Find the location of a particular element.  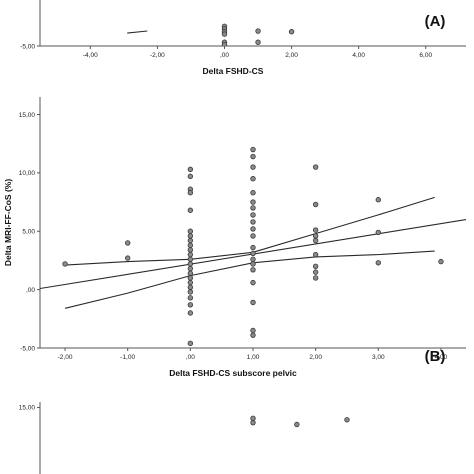

fit-line-lower-ci is located at coordinates (249, 279).